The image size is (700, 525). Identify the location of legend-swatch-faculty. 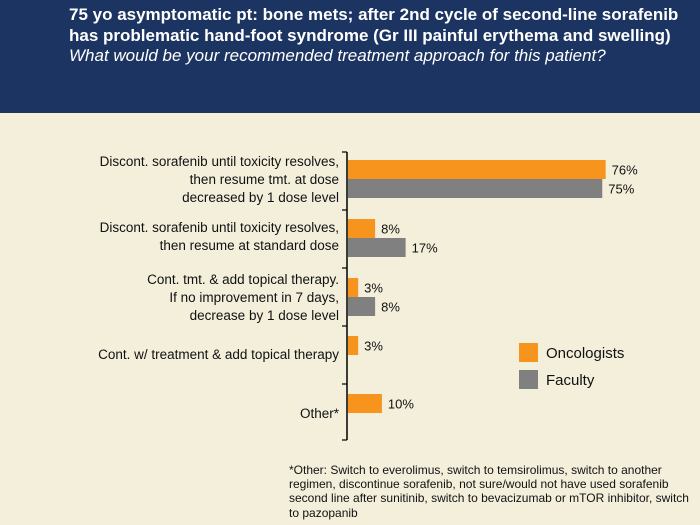
(528, 379).